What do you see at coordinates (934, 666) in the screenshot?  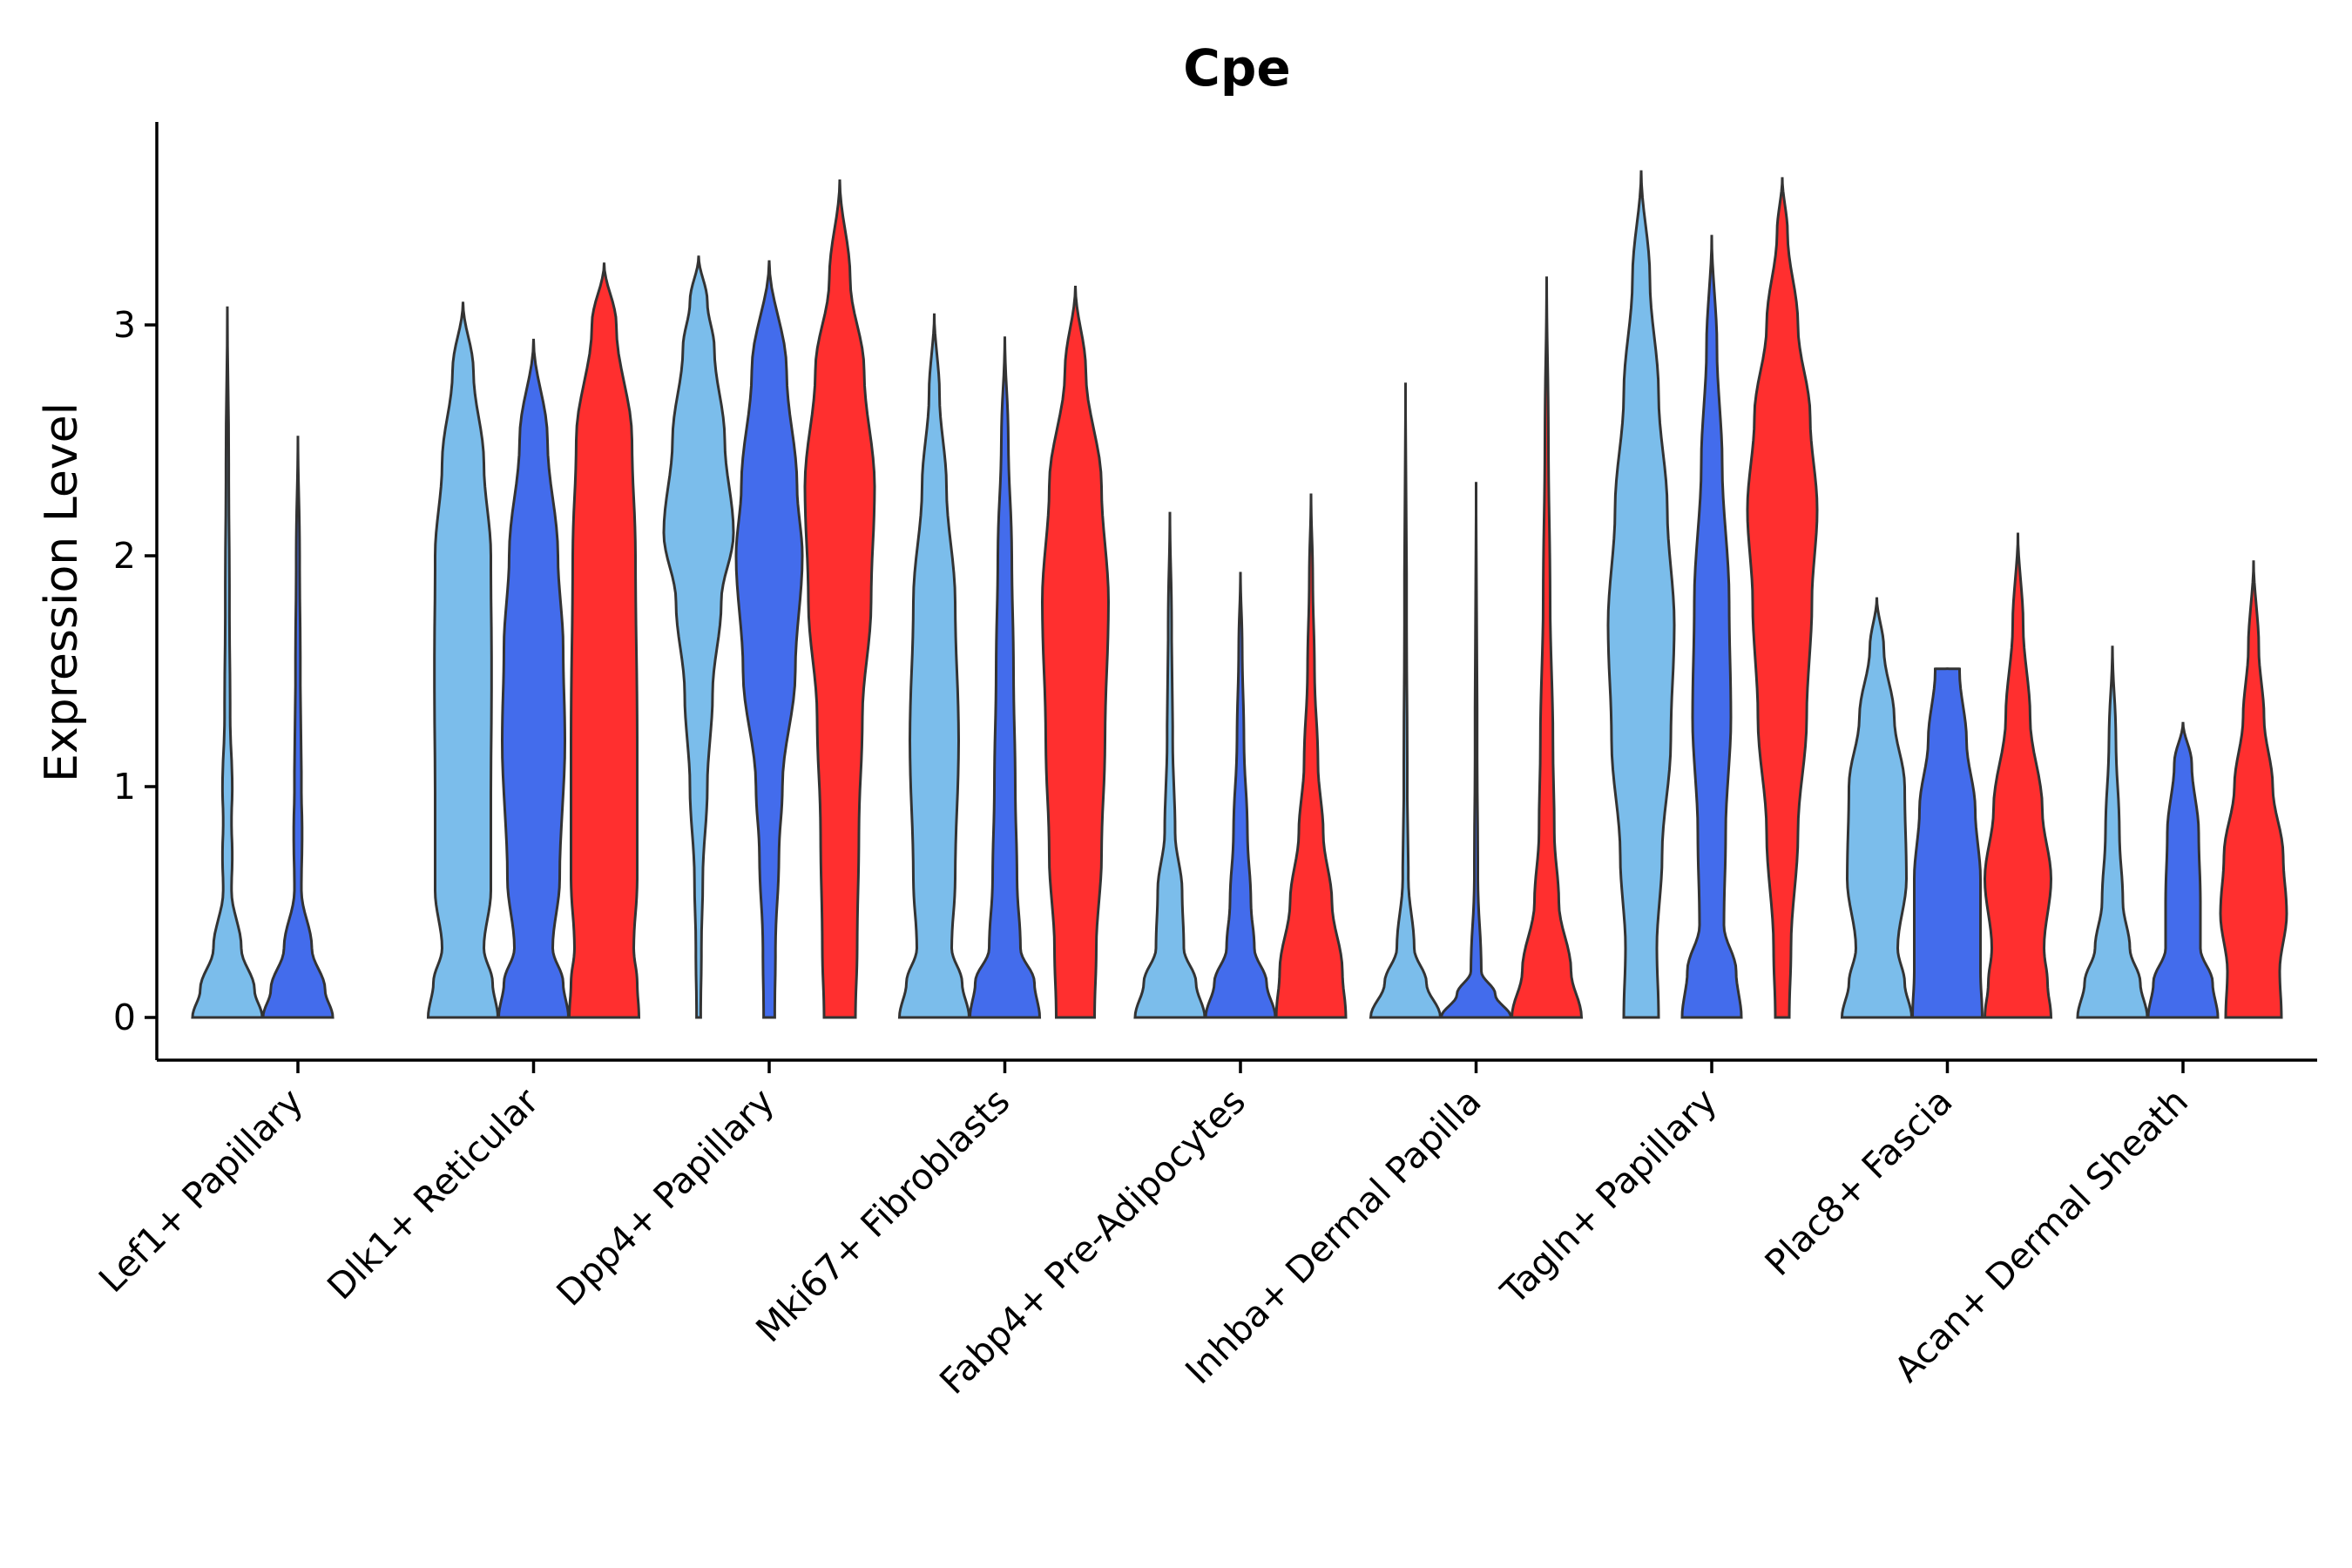 I see `violin-mki67-fibroblasts-s0` at bounding box center [934, 666].